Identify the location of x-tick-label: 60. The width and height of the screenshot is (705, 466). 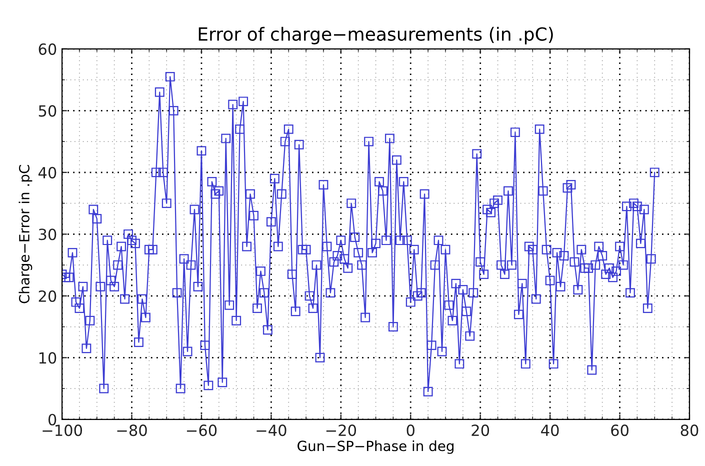
(619, 430).